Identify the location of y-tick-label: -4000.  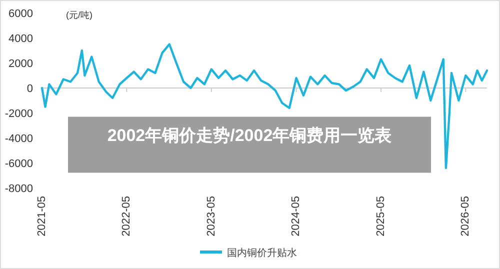
(18, 139).